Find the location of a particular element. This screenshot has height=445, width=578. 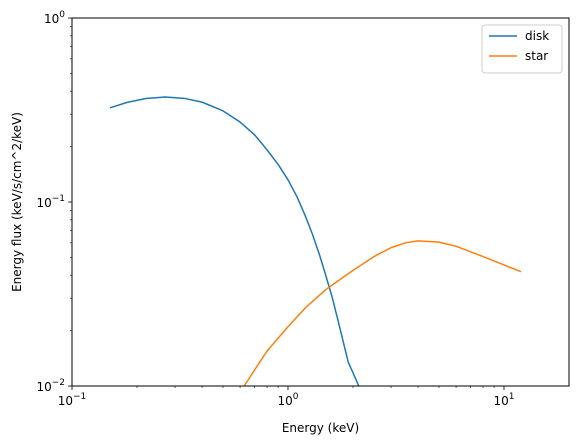

y-axis-label: Energy flux (keV/s/cm^2/keV) is located at coordinates (17, 202).